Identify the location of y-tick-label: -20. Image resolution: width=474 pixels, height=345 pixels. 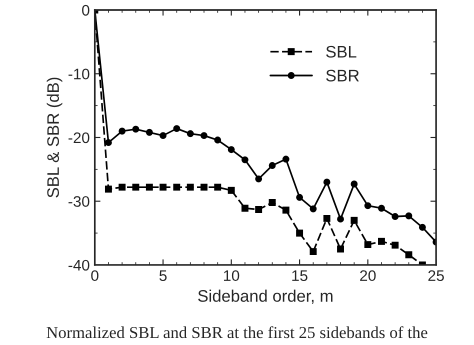
(79, 138).